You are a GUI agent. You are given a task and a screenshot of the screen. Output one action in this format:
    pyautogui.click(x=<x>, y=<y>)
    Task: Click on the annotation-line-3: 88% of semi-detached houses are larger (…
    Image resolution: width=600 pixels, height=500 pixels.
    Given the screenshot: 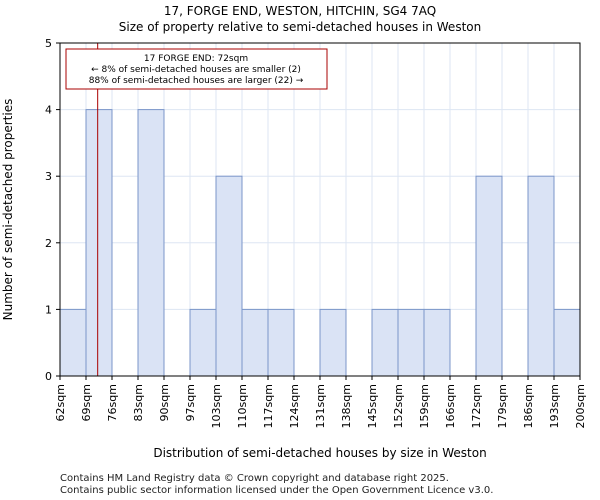 What is the action you would take?
    pyautogui.click(x=196, y=81)
    